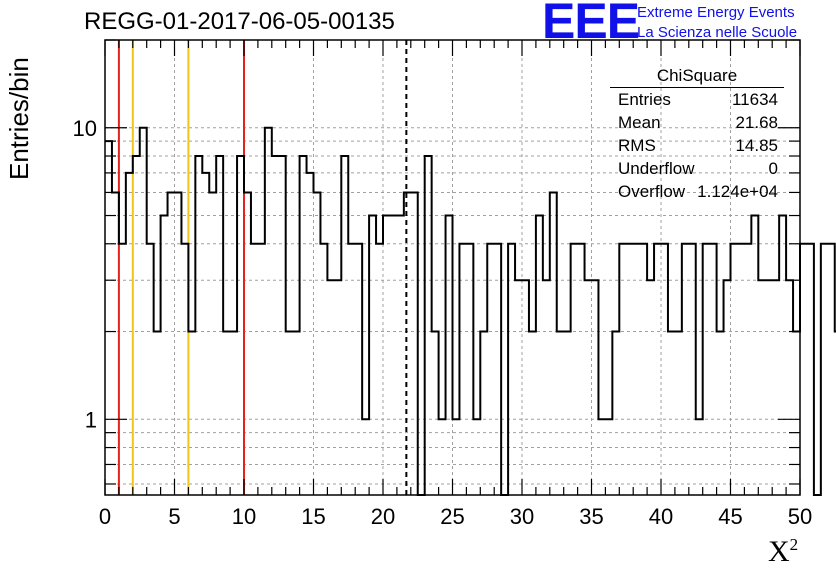 This screenshot has width=836, height=572. What do you see at coordinates (639, 122) in the screenshot?
I see `stats-label: Mean` at bounding box center [639, 122].